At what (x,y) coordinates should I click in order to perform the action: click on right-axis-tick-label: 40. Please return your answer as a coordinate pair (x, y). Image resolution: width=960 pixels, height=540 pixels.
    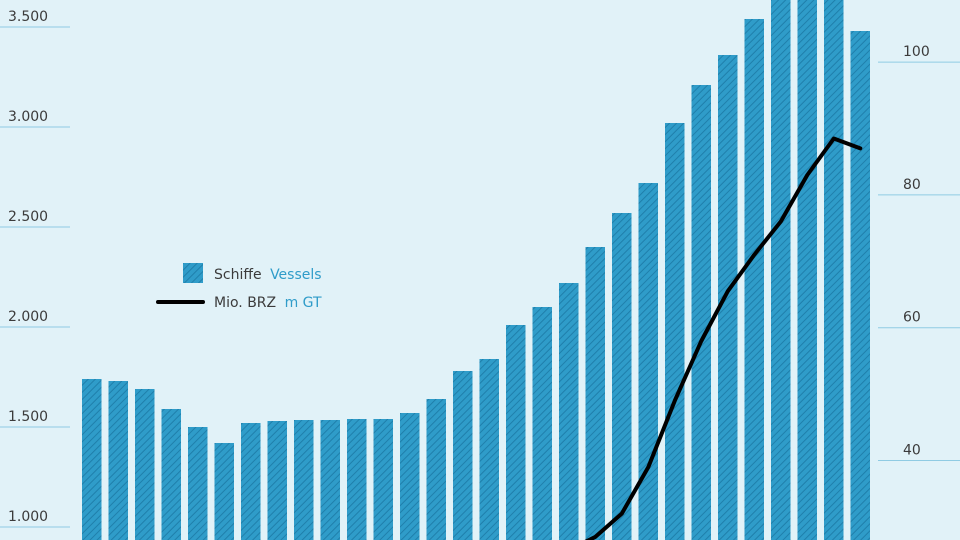
    Looking at the image, I should click on (912, 451).